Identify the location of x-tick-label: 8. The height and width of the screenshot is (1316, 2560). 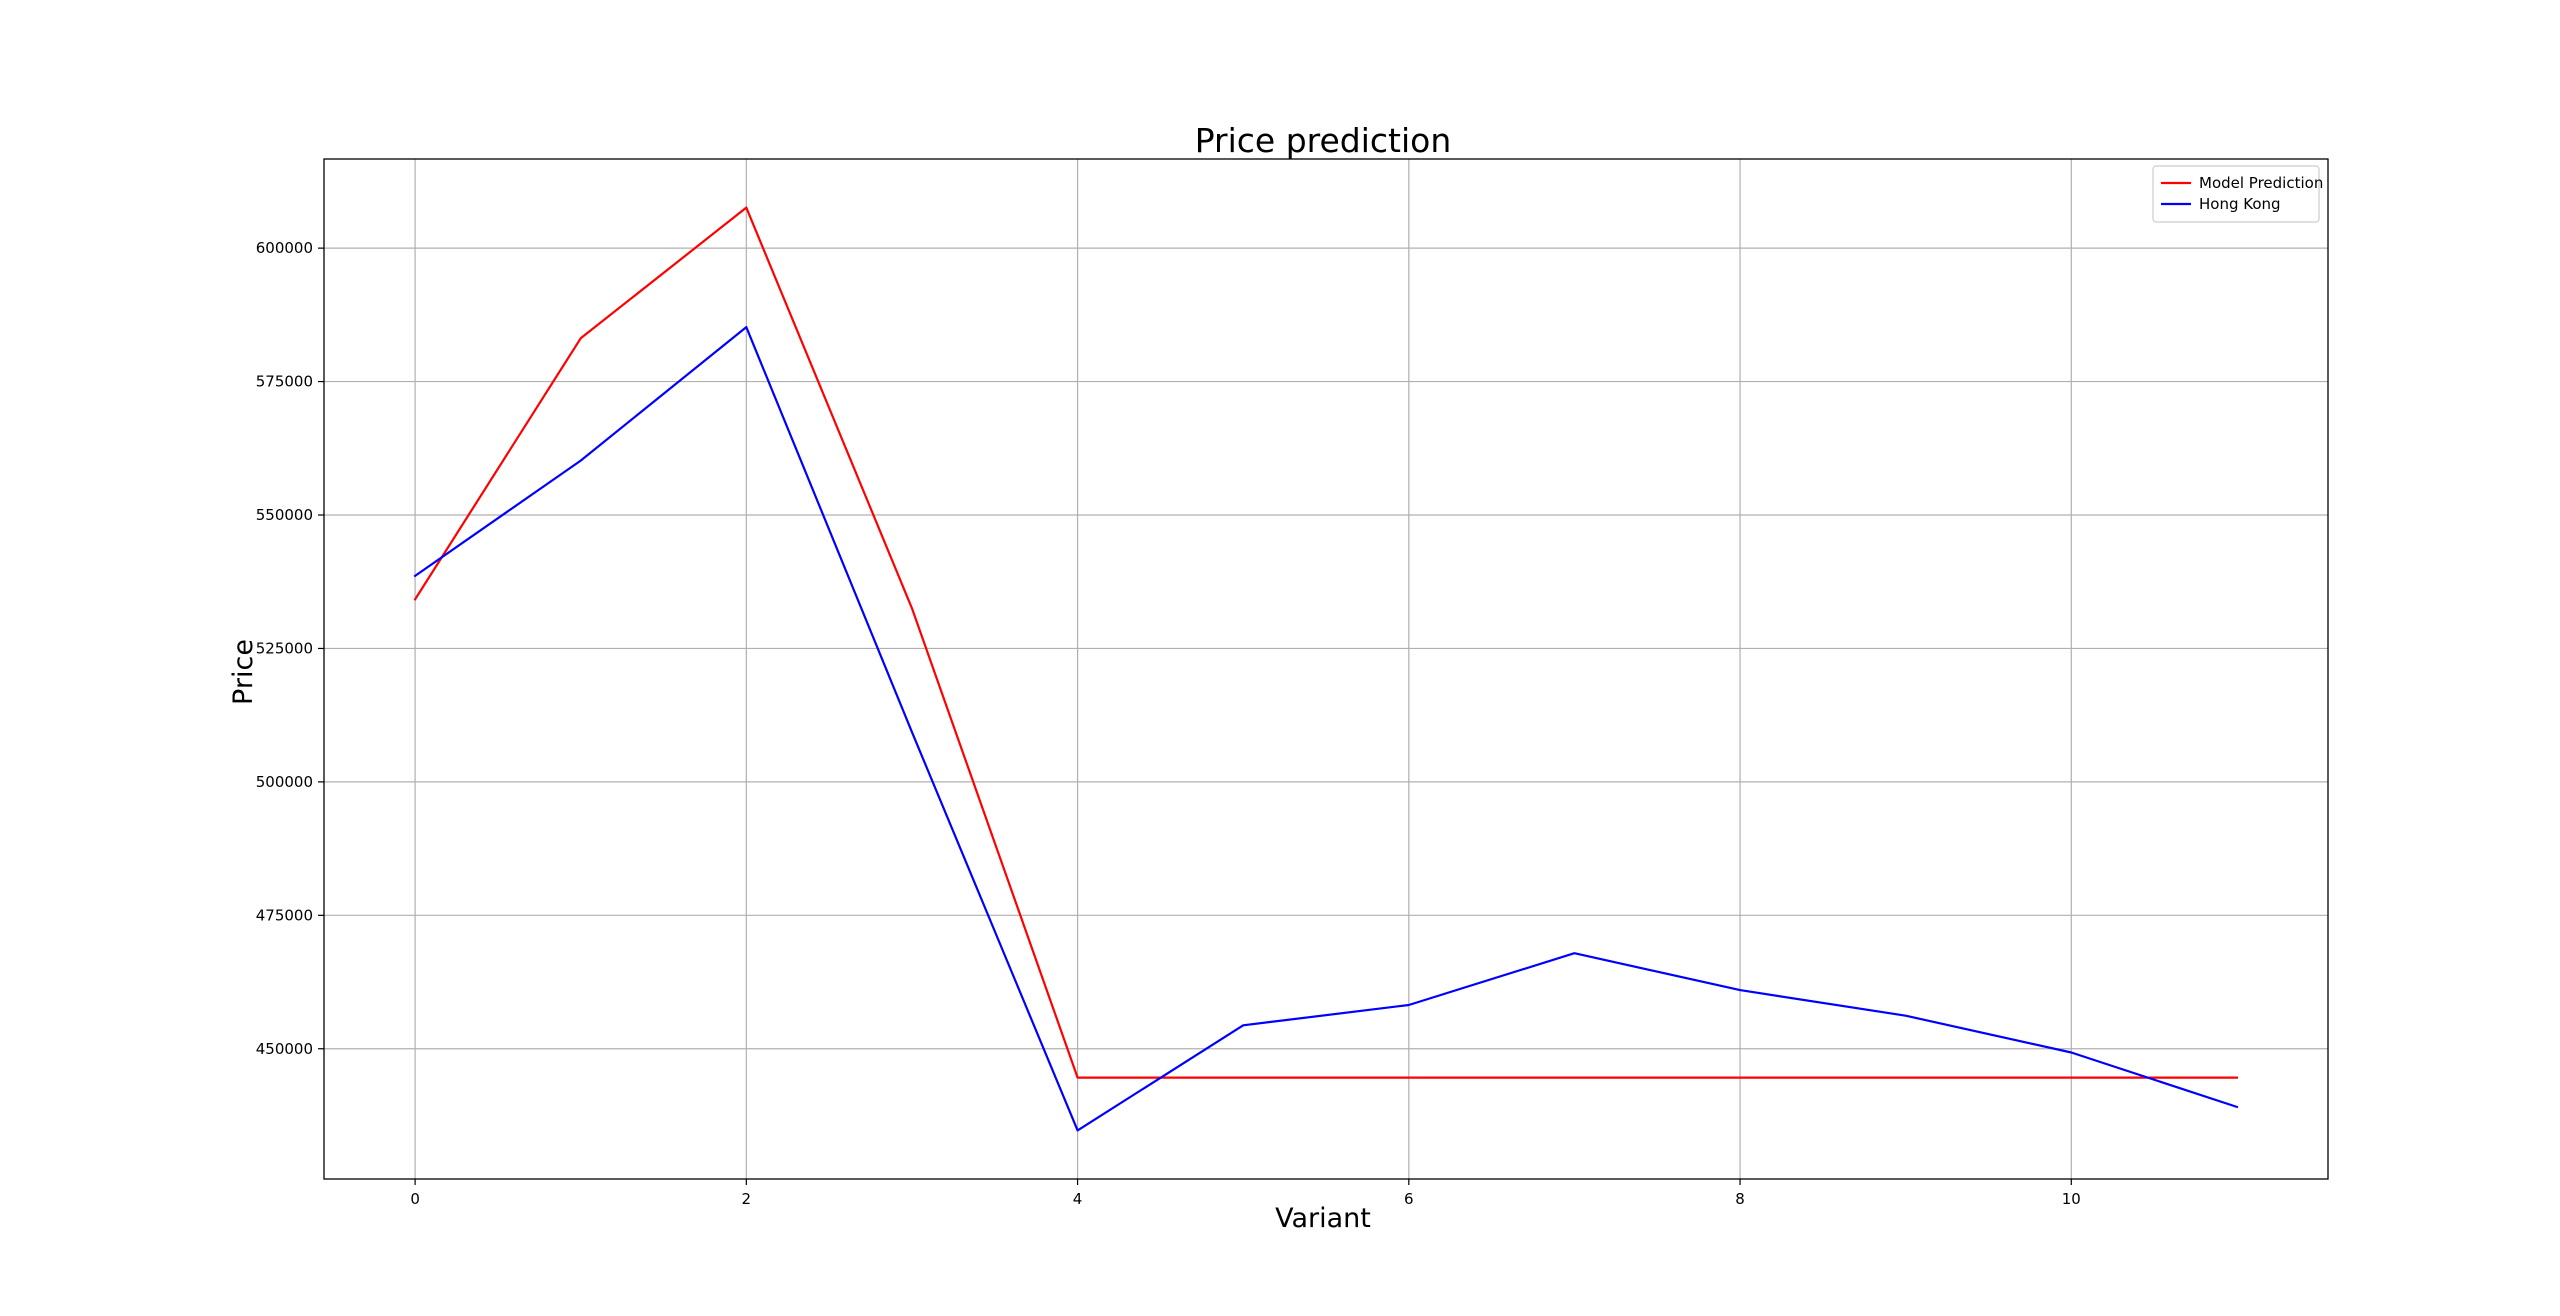
(1740, 1199).